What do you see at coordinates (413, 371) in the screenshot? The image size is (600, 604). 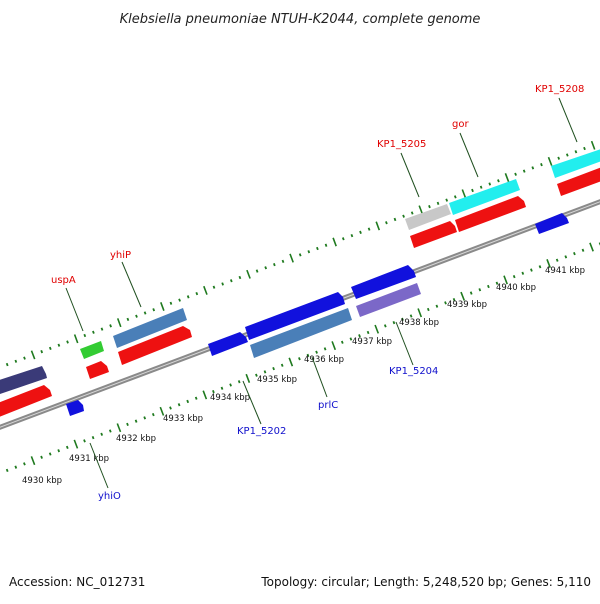 I see `gene-label-kp1-5204: KP1_5204` at bounding box center [413, 371].